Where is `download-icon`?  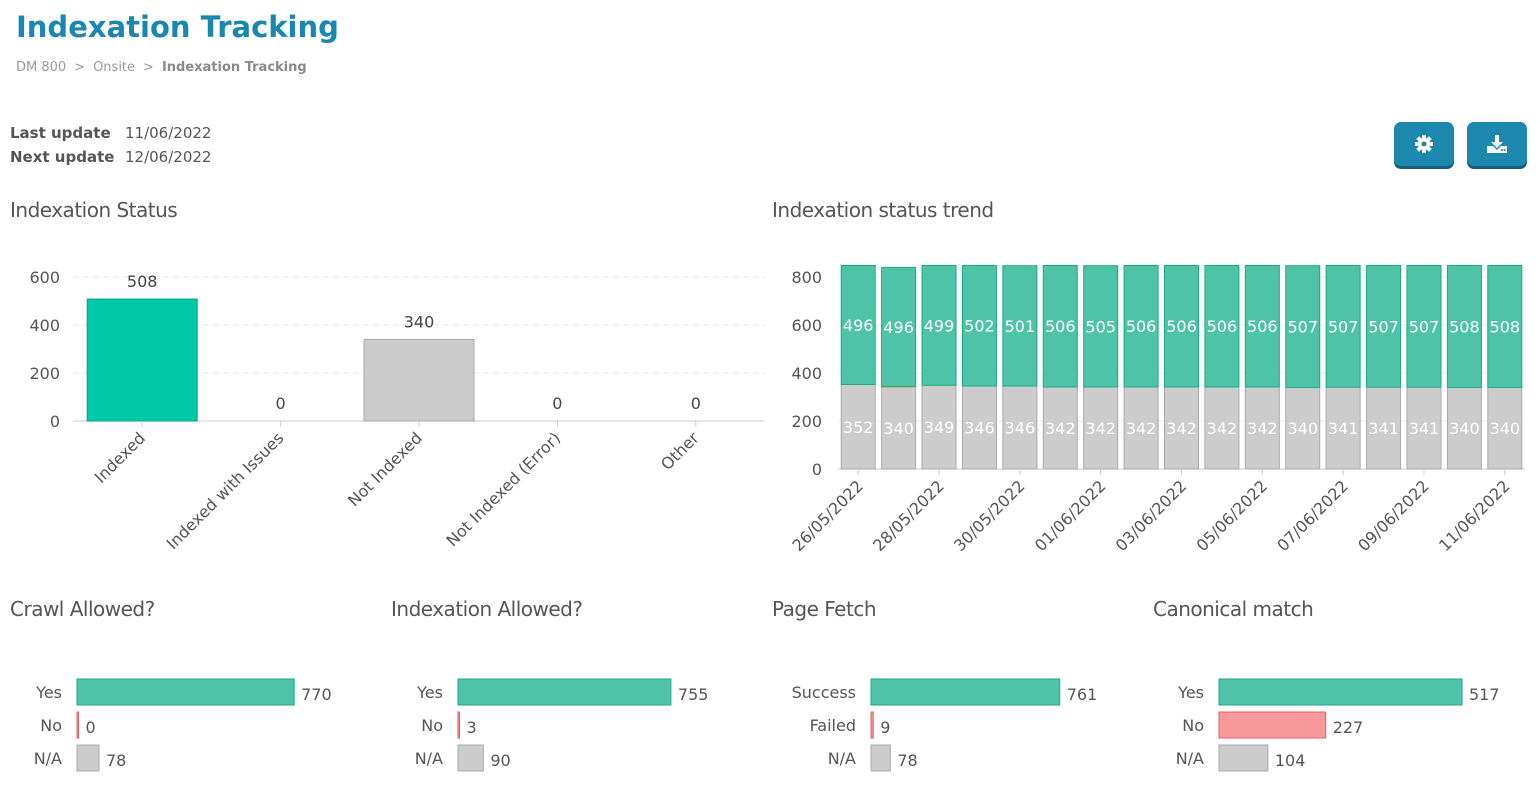 download-icon is located at coordinates (1497, 144).